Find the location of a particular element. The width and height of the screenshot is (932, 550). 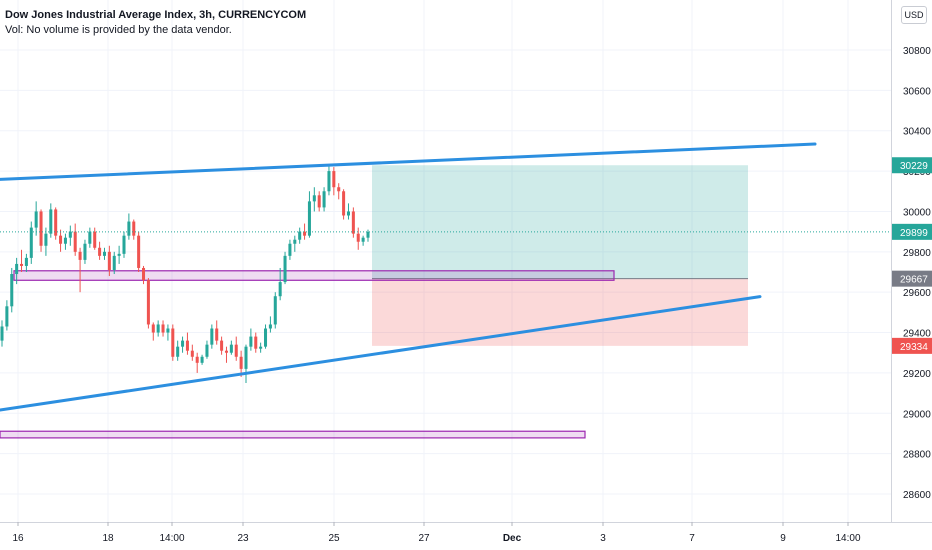

price-tick-label: 28600 is located at coordinates (917, 495).